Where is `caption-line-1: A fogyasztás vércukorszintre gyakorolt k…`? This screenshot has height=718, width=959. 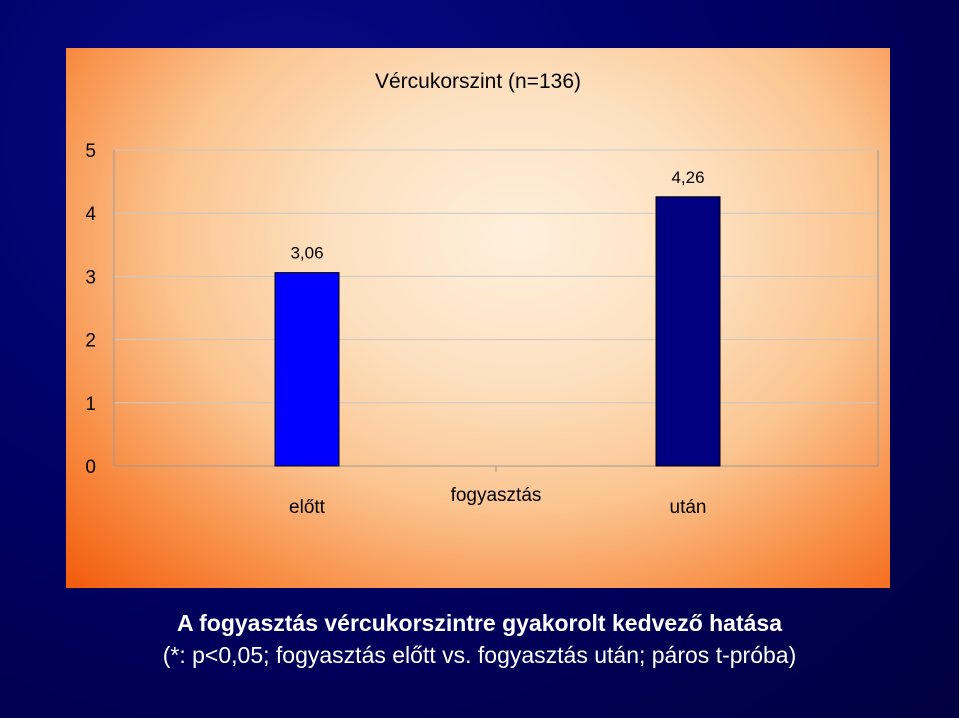
caption-line-1: A fogyasztás vércukorszintre gyakorolt k… is located at coordinates (479, 623).